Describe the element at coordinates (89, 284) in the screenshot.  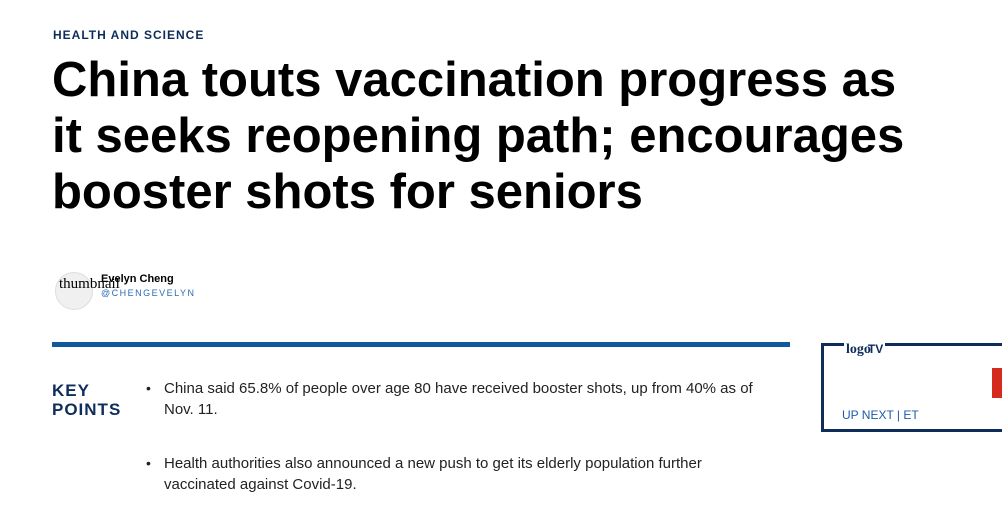
I see `author-avatar-alt-text: thumbnail` at that location.